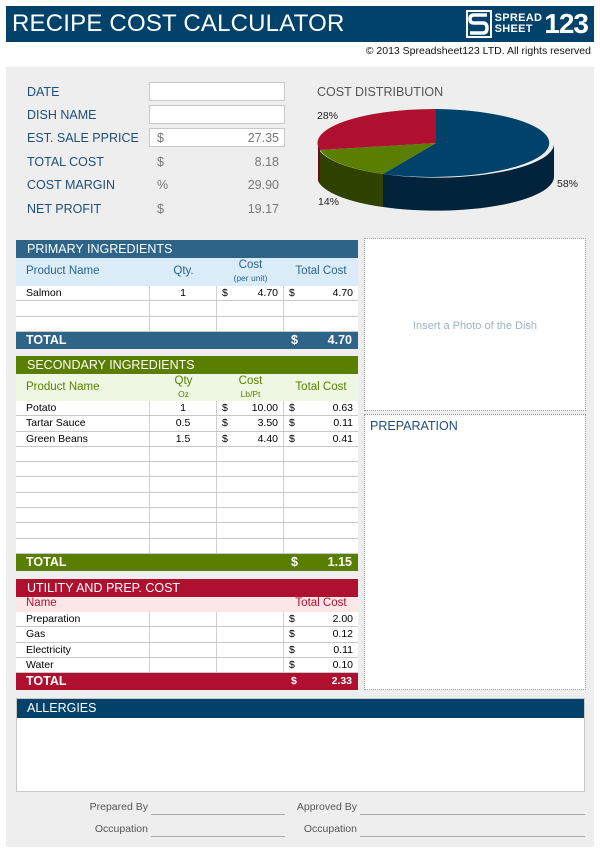 The image size is (600, 850). What do you see at coordinates (218, 814) in the screenshot?
I see `prepared-by-line` at bounding box center [218, 814].